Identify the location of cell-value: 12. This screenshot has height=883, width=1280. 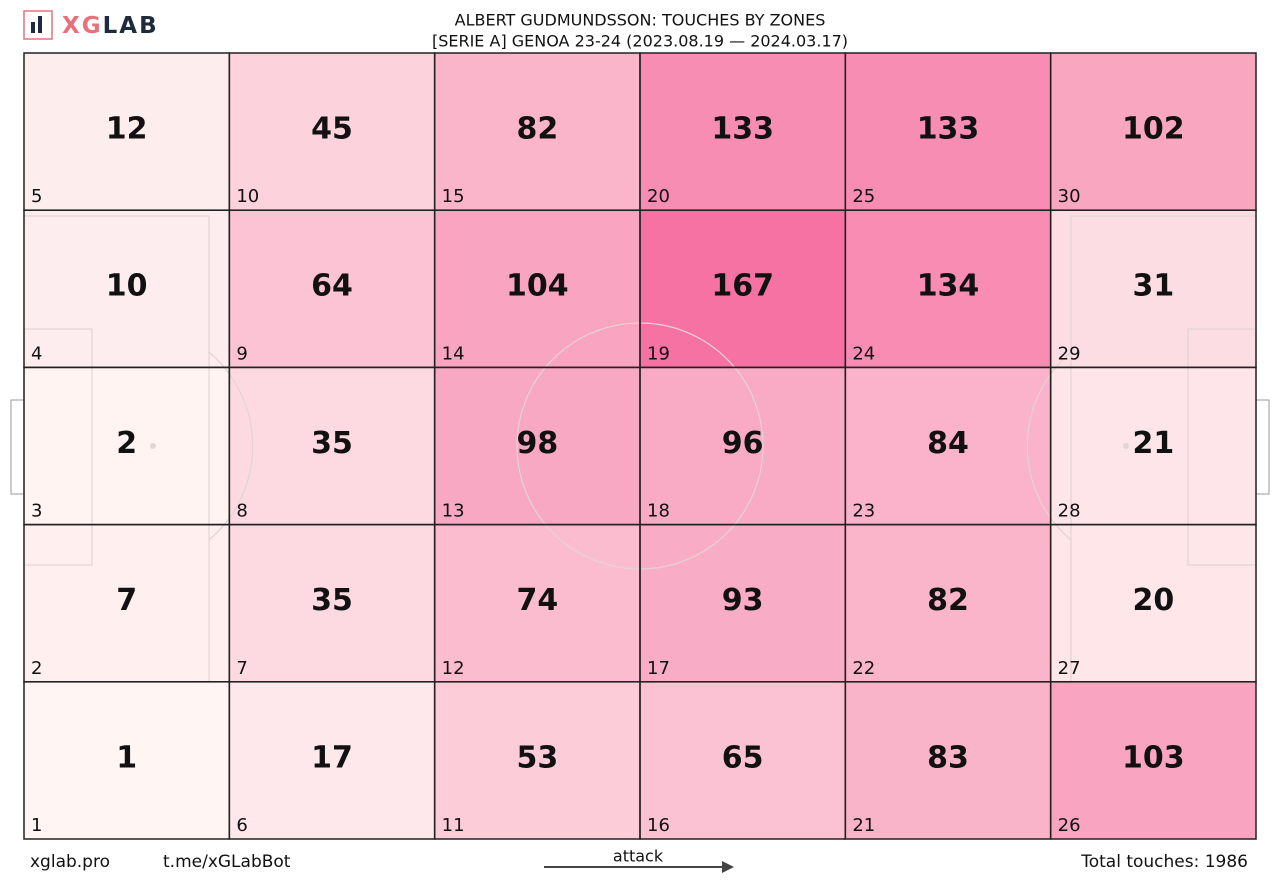
(127, 129).